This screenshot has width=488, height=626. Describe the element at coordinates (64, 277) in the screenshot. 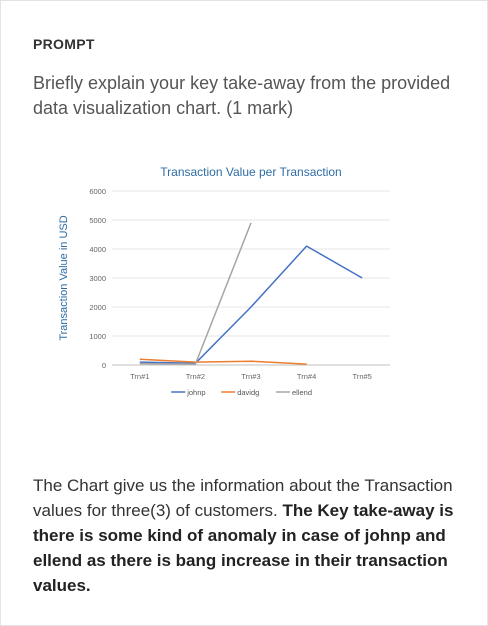

I see `y-axis-label: Transaction Value in USD` at that location.